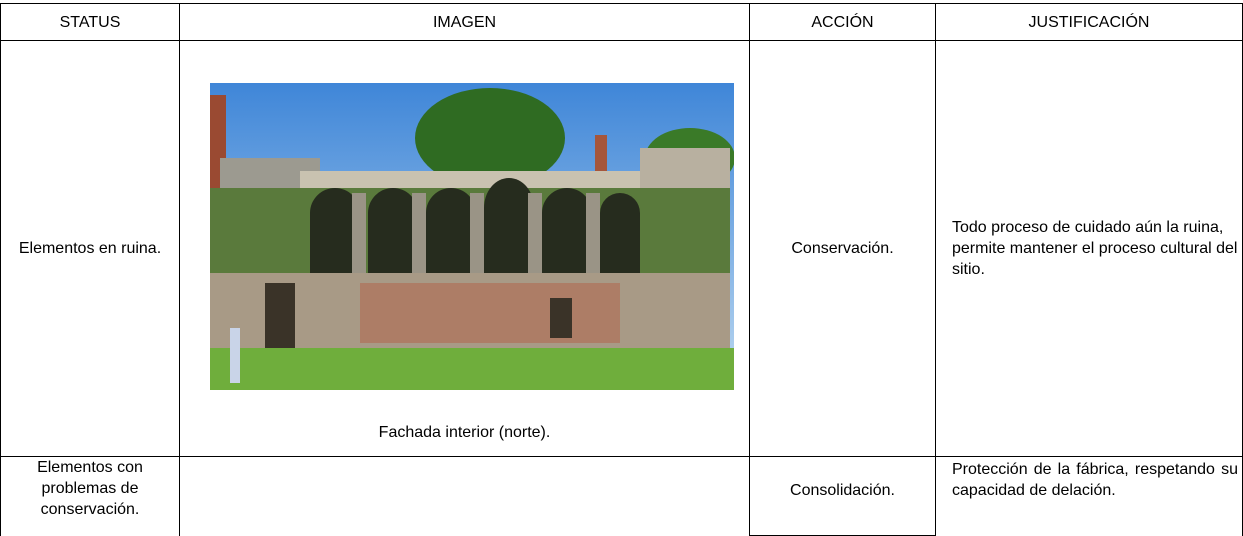 Image resolution: width=1243 pixels, height=536 pixels. I want to click on action-cell: Conservación., so click(842, 248).